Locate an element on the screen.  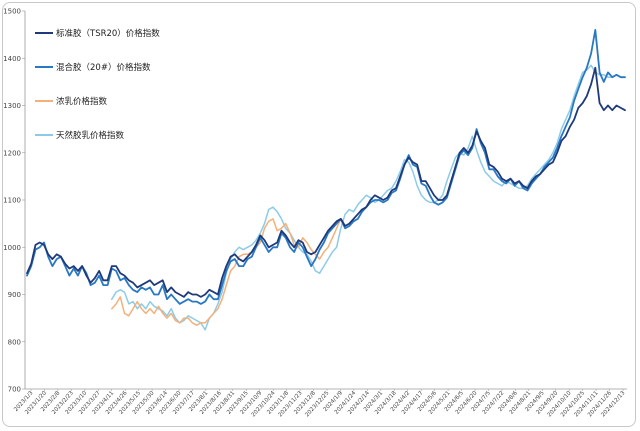
y-tick-label: 1300 is located at coordinates (12, 106).